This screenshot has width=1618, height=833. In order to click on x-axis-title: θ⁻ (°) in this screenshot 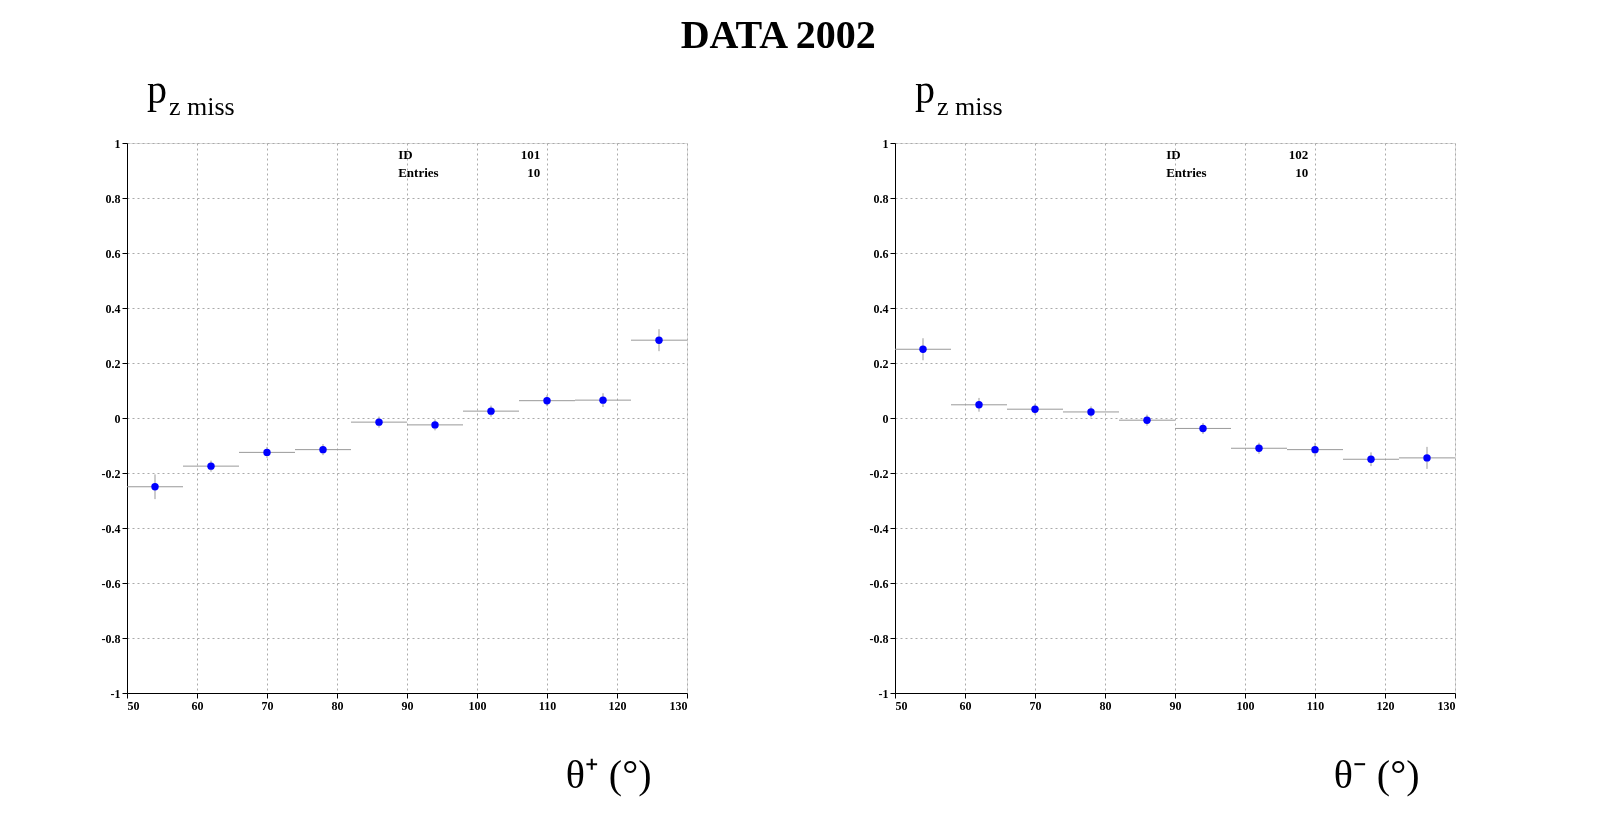, I will do `click(1376, 774)`.